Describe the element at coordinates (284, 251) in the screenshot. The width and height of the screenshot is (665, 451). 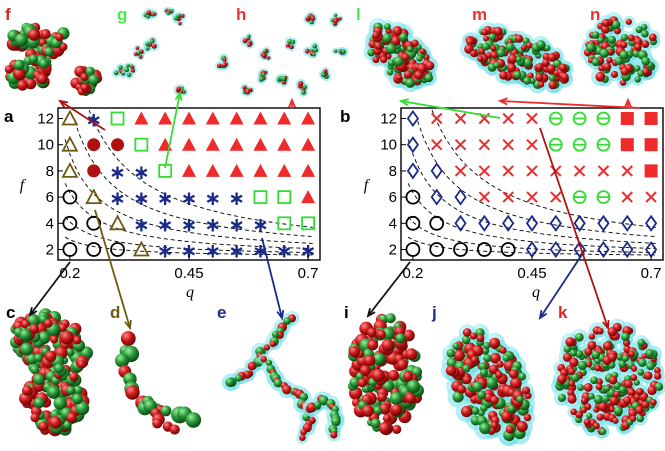
I see `marker-a-f2-q0.65: ∗` at that location.